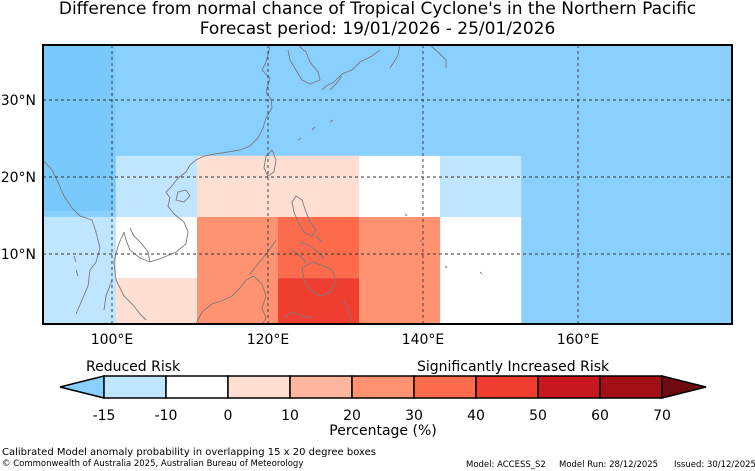 The image size is (755, 471). What do you see at coordinates (684, 387) in the screenshot?
I see `colorbar-extend-high` at bounding box center [684, 387].